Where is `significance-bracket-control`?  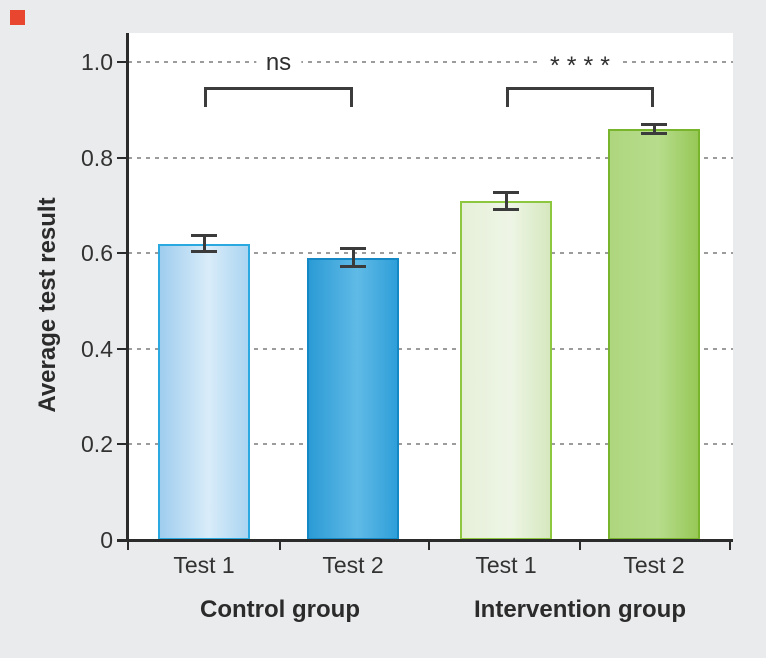 significance-bracket-control is located at coordinates (278, 97).